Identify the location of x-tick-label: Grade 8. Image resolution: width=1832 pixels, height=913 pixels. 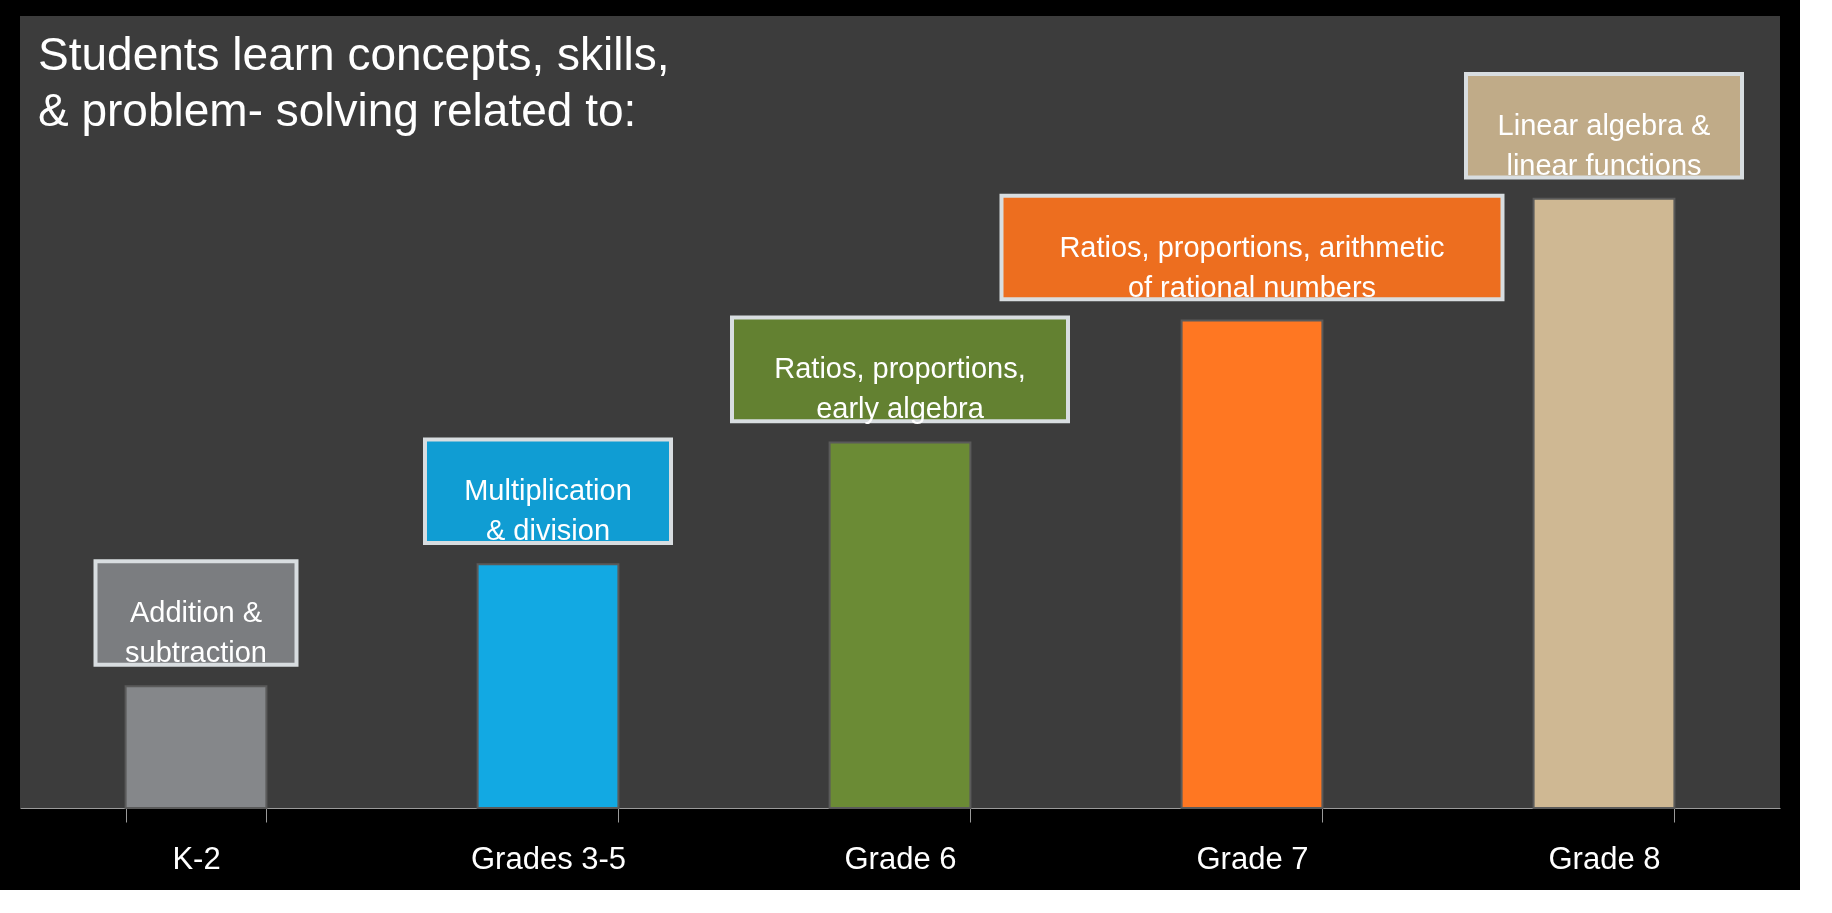
(1604, 858).